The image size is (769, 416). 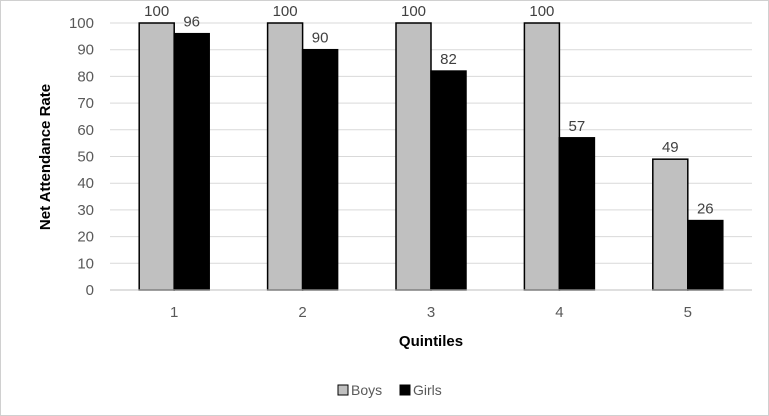 What do you see at coordinates (90, 290) in the screenshot?
I see `y-tick-label-0: 0` at bounding box center [90, 290].